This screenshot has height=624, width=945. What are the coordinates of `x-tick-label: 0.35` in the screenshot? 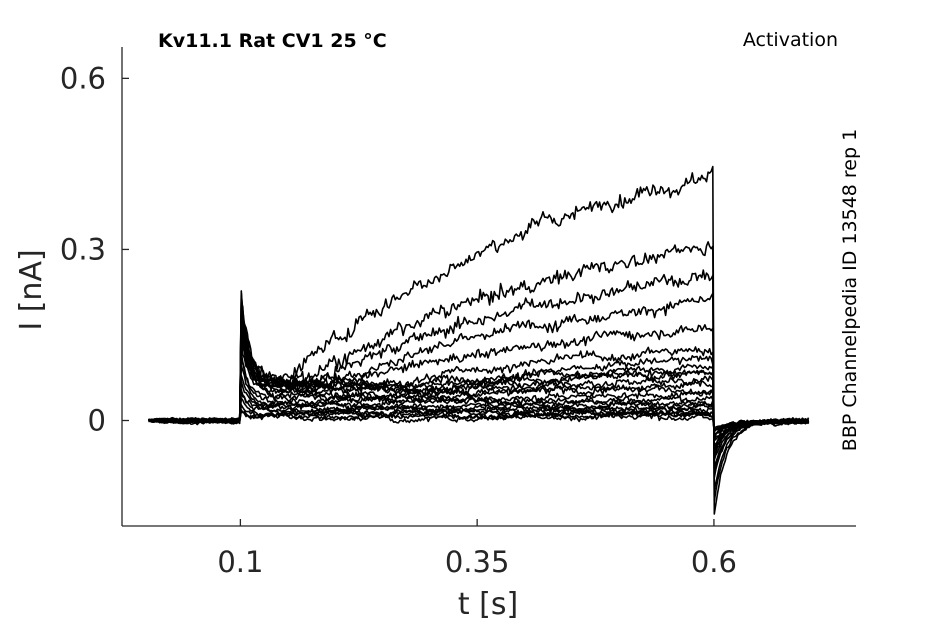 It's located at (477, 562).